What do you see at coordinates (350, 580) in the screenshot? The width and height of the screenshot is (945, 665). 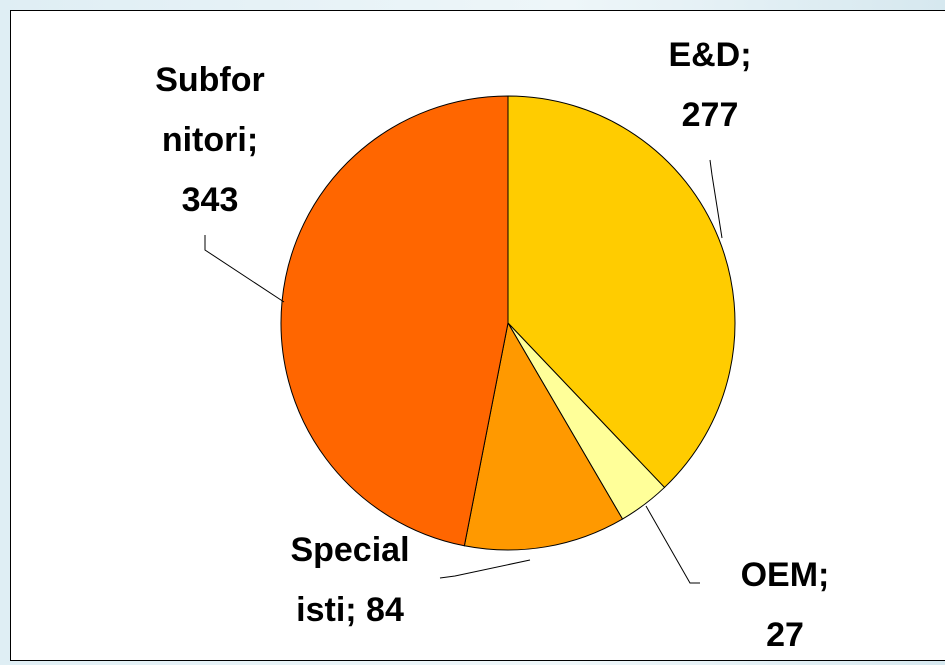 I see `data-label: Special isti; 84` at bounding box center [350, 580].